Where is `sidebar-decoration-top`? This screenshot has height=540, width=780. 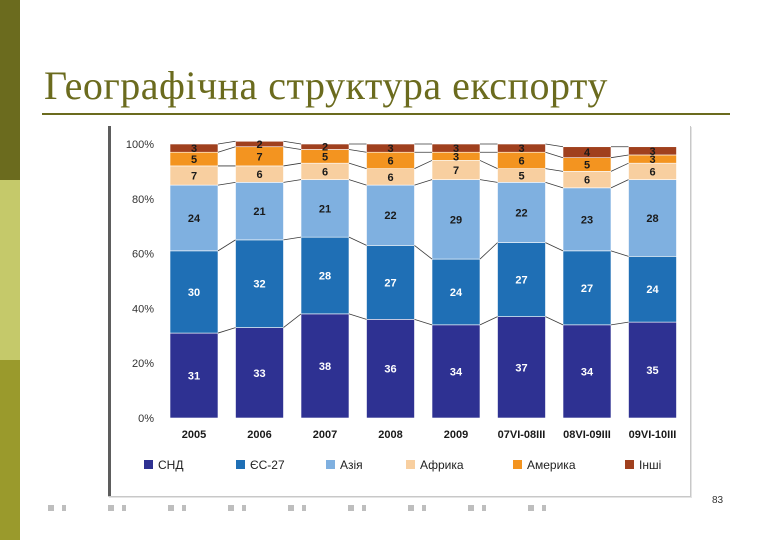 sidebar-decoration-top is located at coordinates (10, 90).